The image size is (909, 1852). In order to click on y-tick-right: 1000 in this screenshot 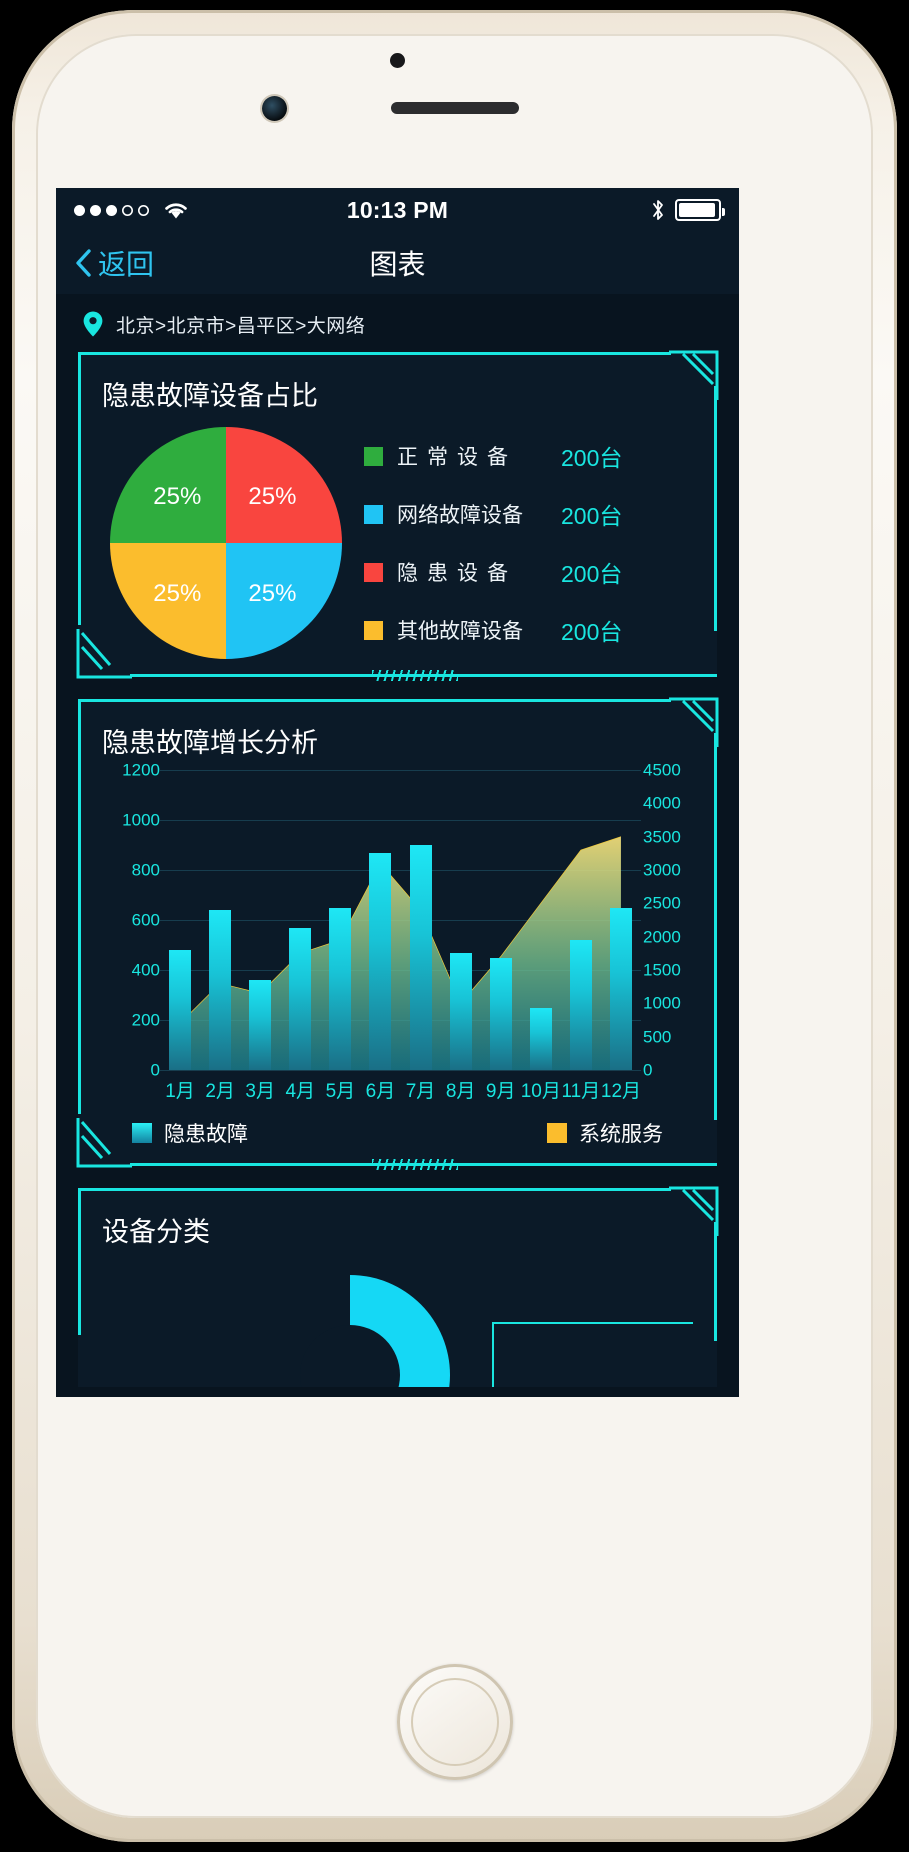, I will do `click(662, 1003)`.